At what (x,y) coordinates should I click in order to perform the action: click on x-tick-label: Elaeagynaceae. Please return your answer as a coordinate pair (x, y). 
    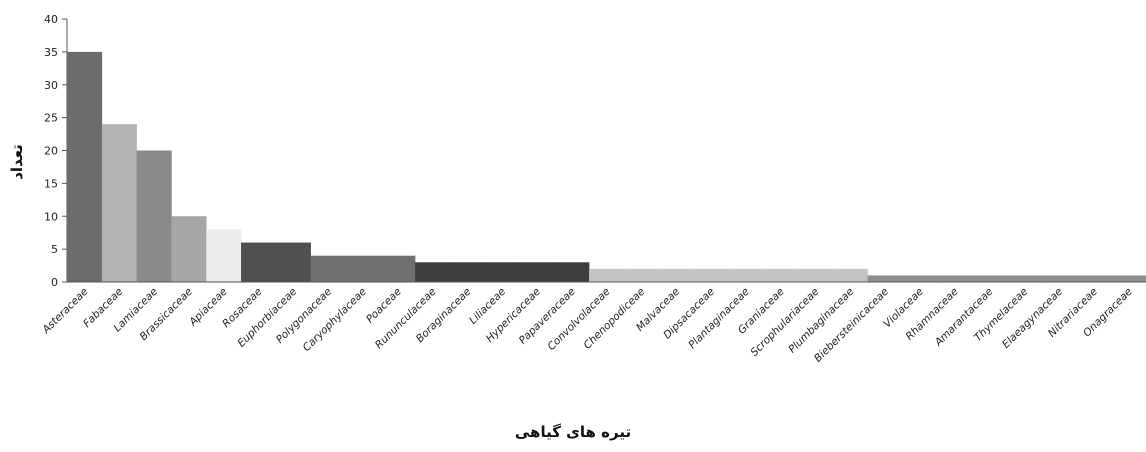
    Looking at the image, I should click on (1032, 318).